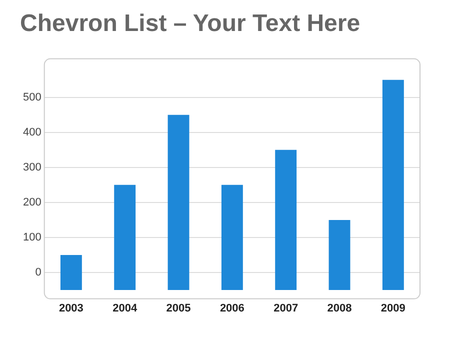 The width and height of the screenshot is (450, 338). I want to click on y-tick-label: 200, so click(32, 202).